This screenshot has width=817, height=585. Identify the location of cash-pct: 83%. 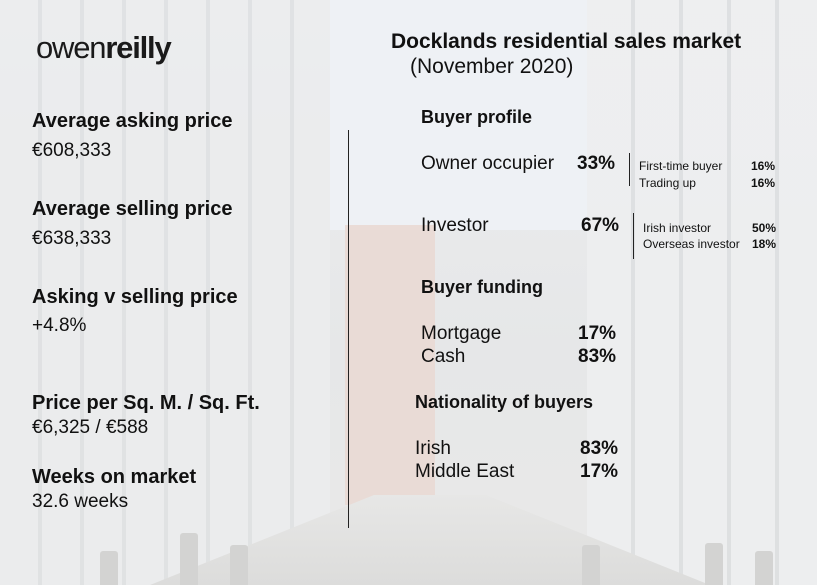
(597, 356).